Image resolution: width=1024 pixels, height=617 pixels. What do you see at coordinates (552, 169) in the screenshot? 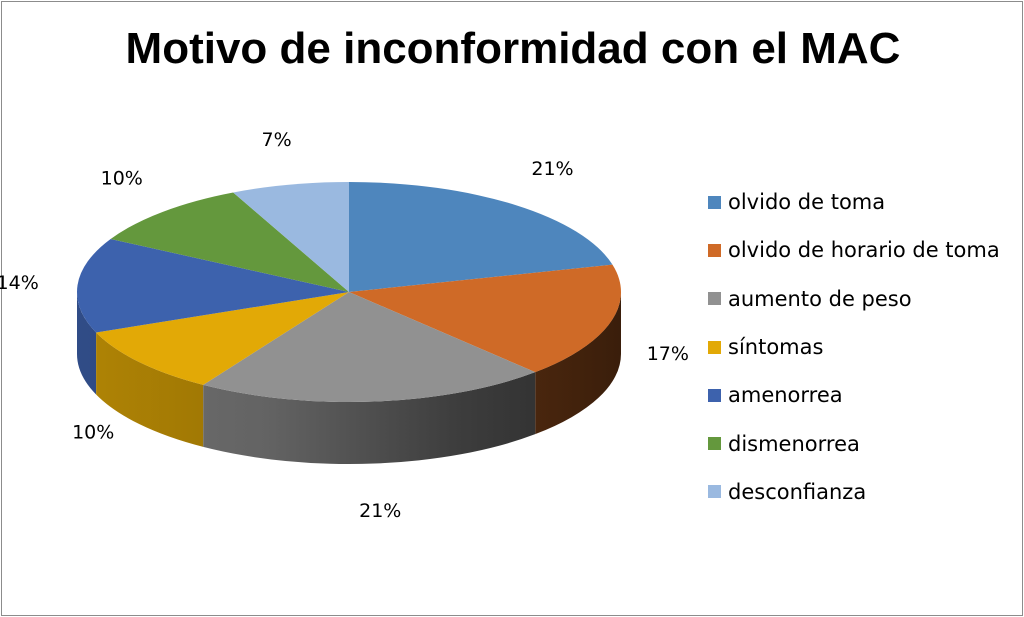
I see `data-label-olvido-de-toma: 21%` at bounding box center [552, 169].